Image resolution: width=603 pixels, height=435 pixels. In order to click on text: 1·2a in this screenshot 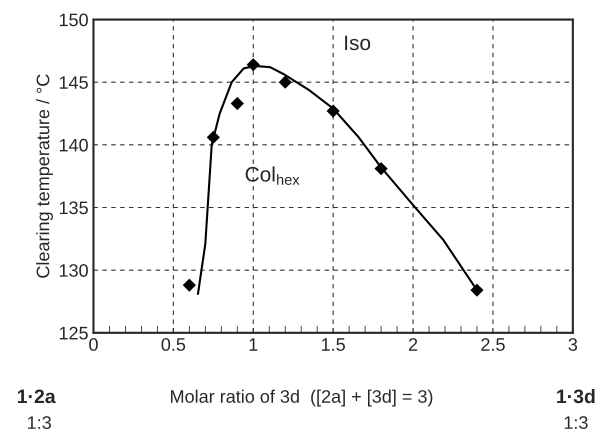, I will do `click(37, 396)`.